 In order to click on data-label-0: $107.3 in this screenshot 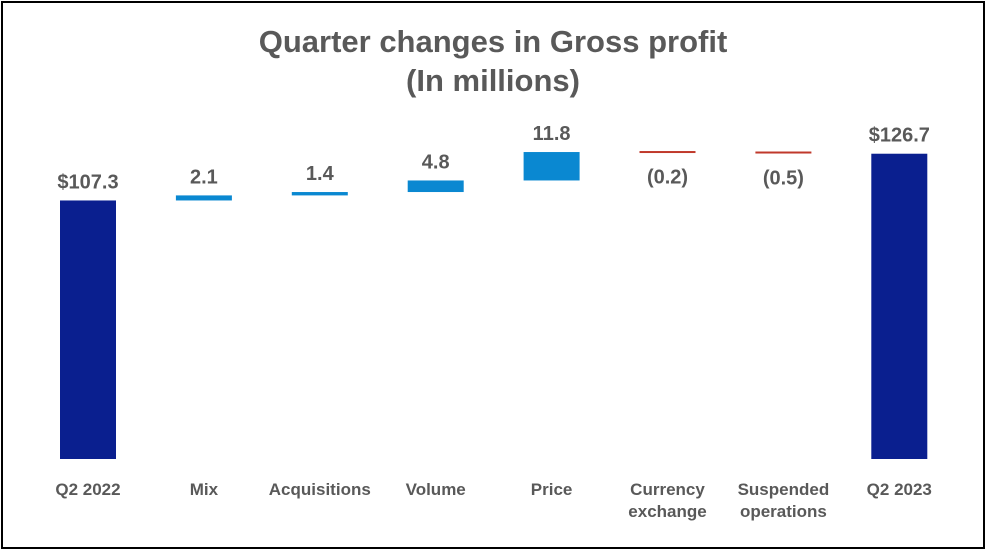, I will do `click(87, 182)`.